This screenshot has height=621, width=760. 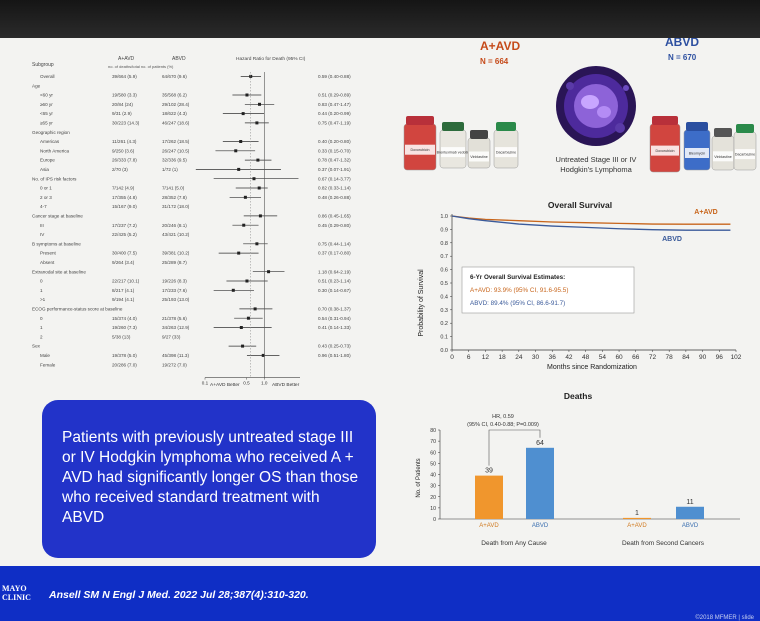 What do you see at coordinates (334, 169) in the screenshot?
I see `forest-row-hr: 0.37 (0.07-1.91)` at bounding box center [334, 169].